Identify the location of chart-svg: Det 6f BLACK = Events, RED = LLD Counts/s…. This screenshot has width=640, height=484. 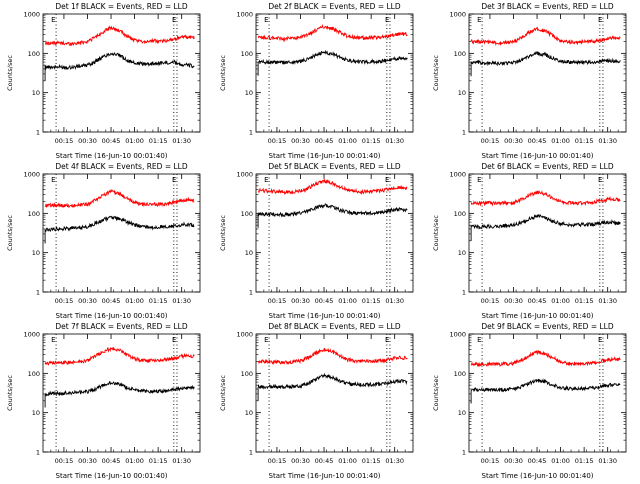
(529, 241).